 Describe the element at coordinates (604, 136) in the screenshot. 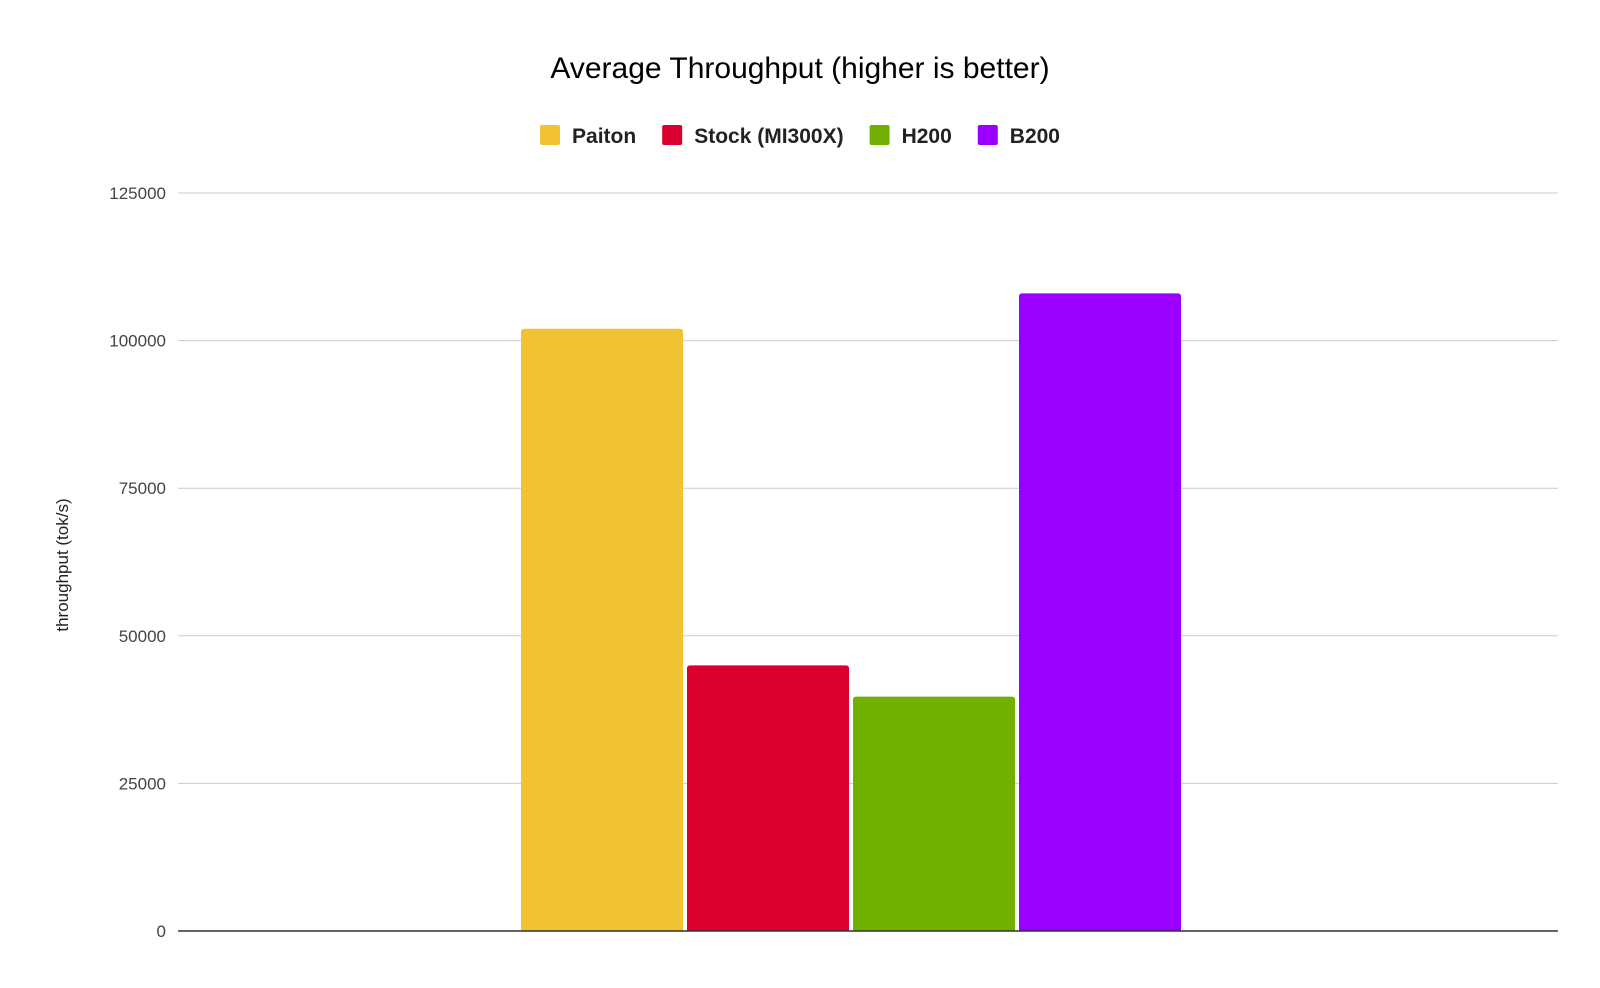

I see `legend-label: Paiton` at that location.